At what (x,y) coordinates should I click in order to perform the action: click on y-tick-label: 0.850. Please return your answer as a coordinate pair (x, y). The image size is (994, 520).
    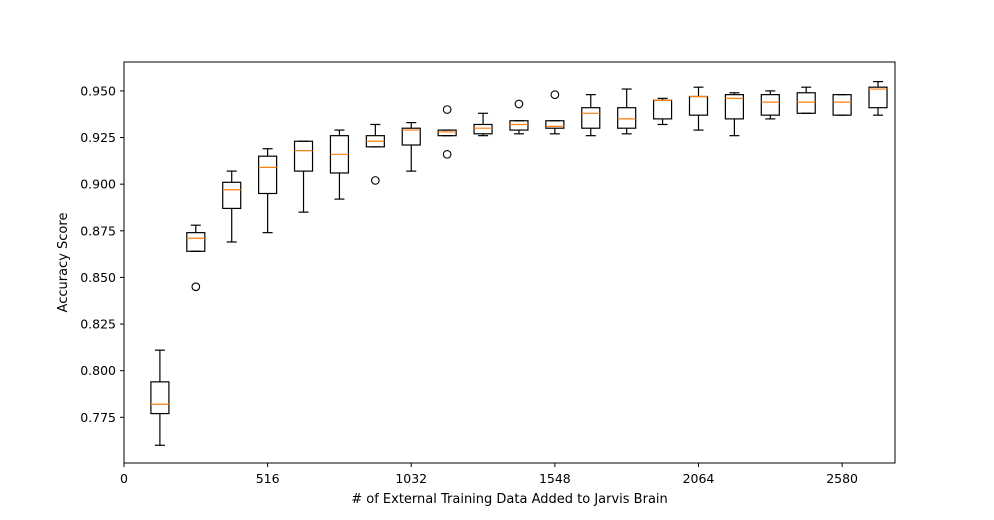
    Looking at the image, I should click on (98, 277).